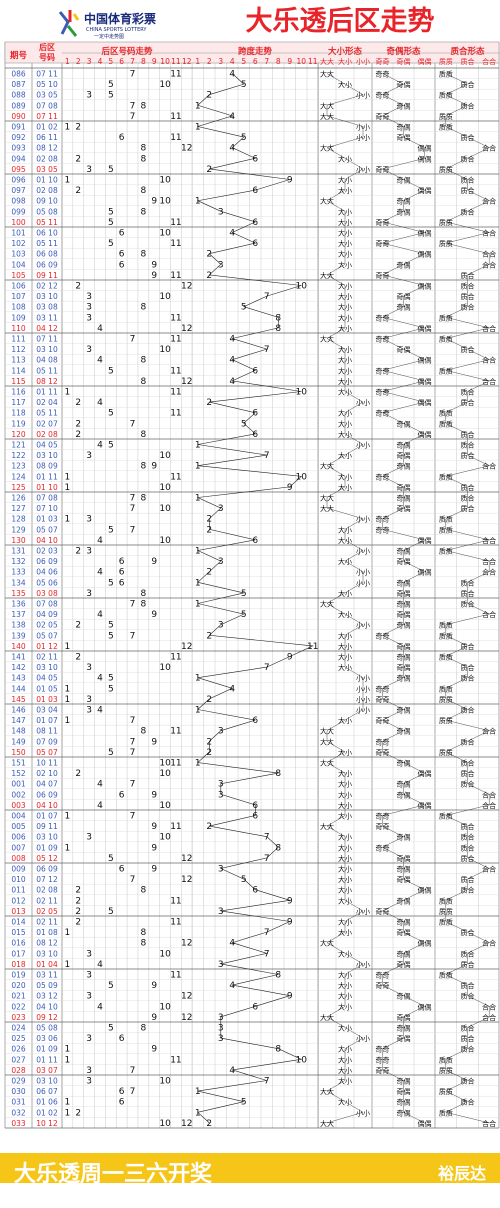 This screenshot has height=1208, width=500. I want to click on span-col-label: 4, so click(232, 61).